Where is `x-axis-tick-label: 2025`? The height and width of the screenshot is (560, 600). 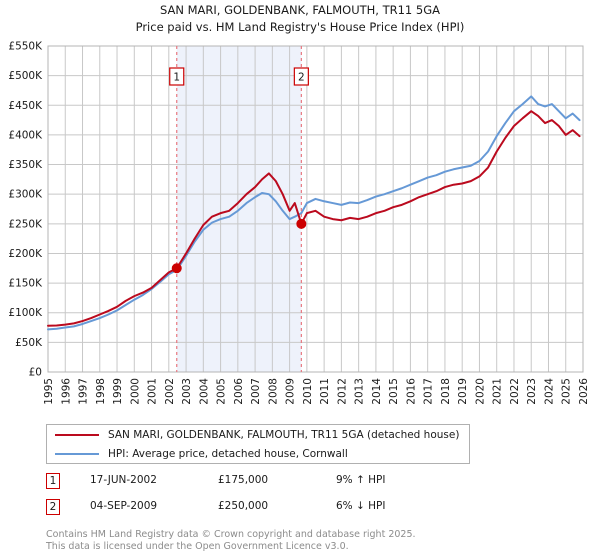 x-axis-tick-label: 2025 is located at coordinates (567, 391).